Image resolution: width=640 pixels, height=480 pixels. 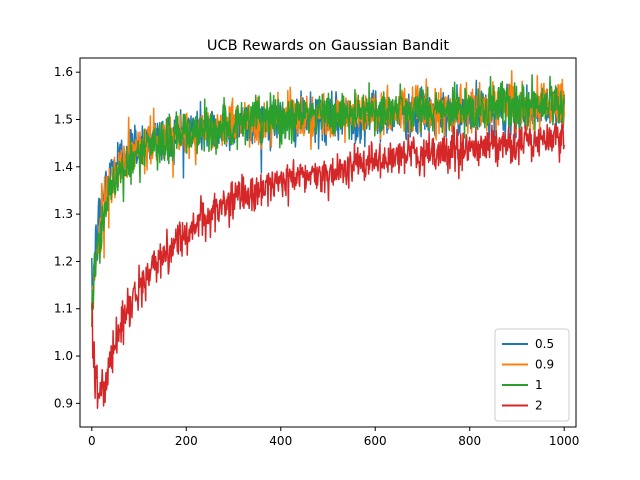 I want to click on y-tick-label: 1.4, so click(x=63, y=167).